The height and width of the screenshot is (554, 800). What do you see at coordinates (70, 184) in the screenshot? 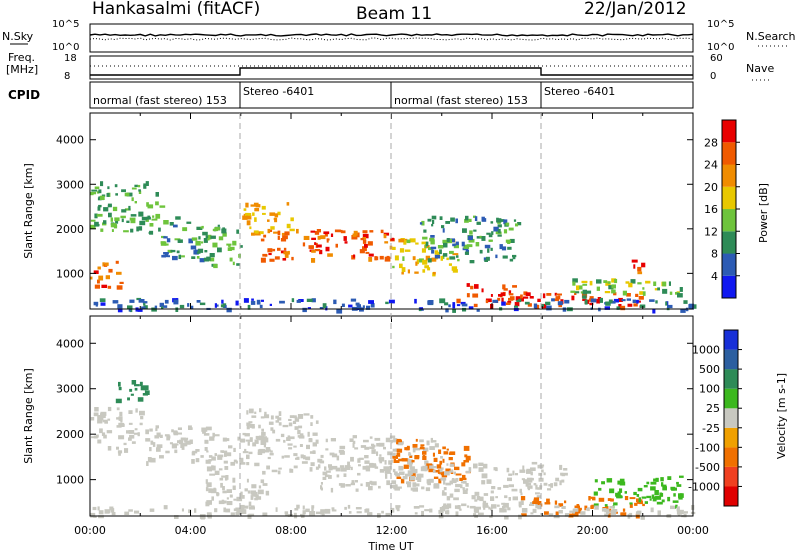
I see `ytick-label: 3000` at bounding box center [70, 184].